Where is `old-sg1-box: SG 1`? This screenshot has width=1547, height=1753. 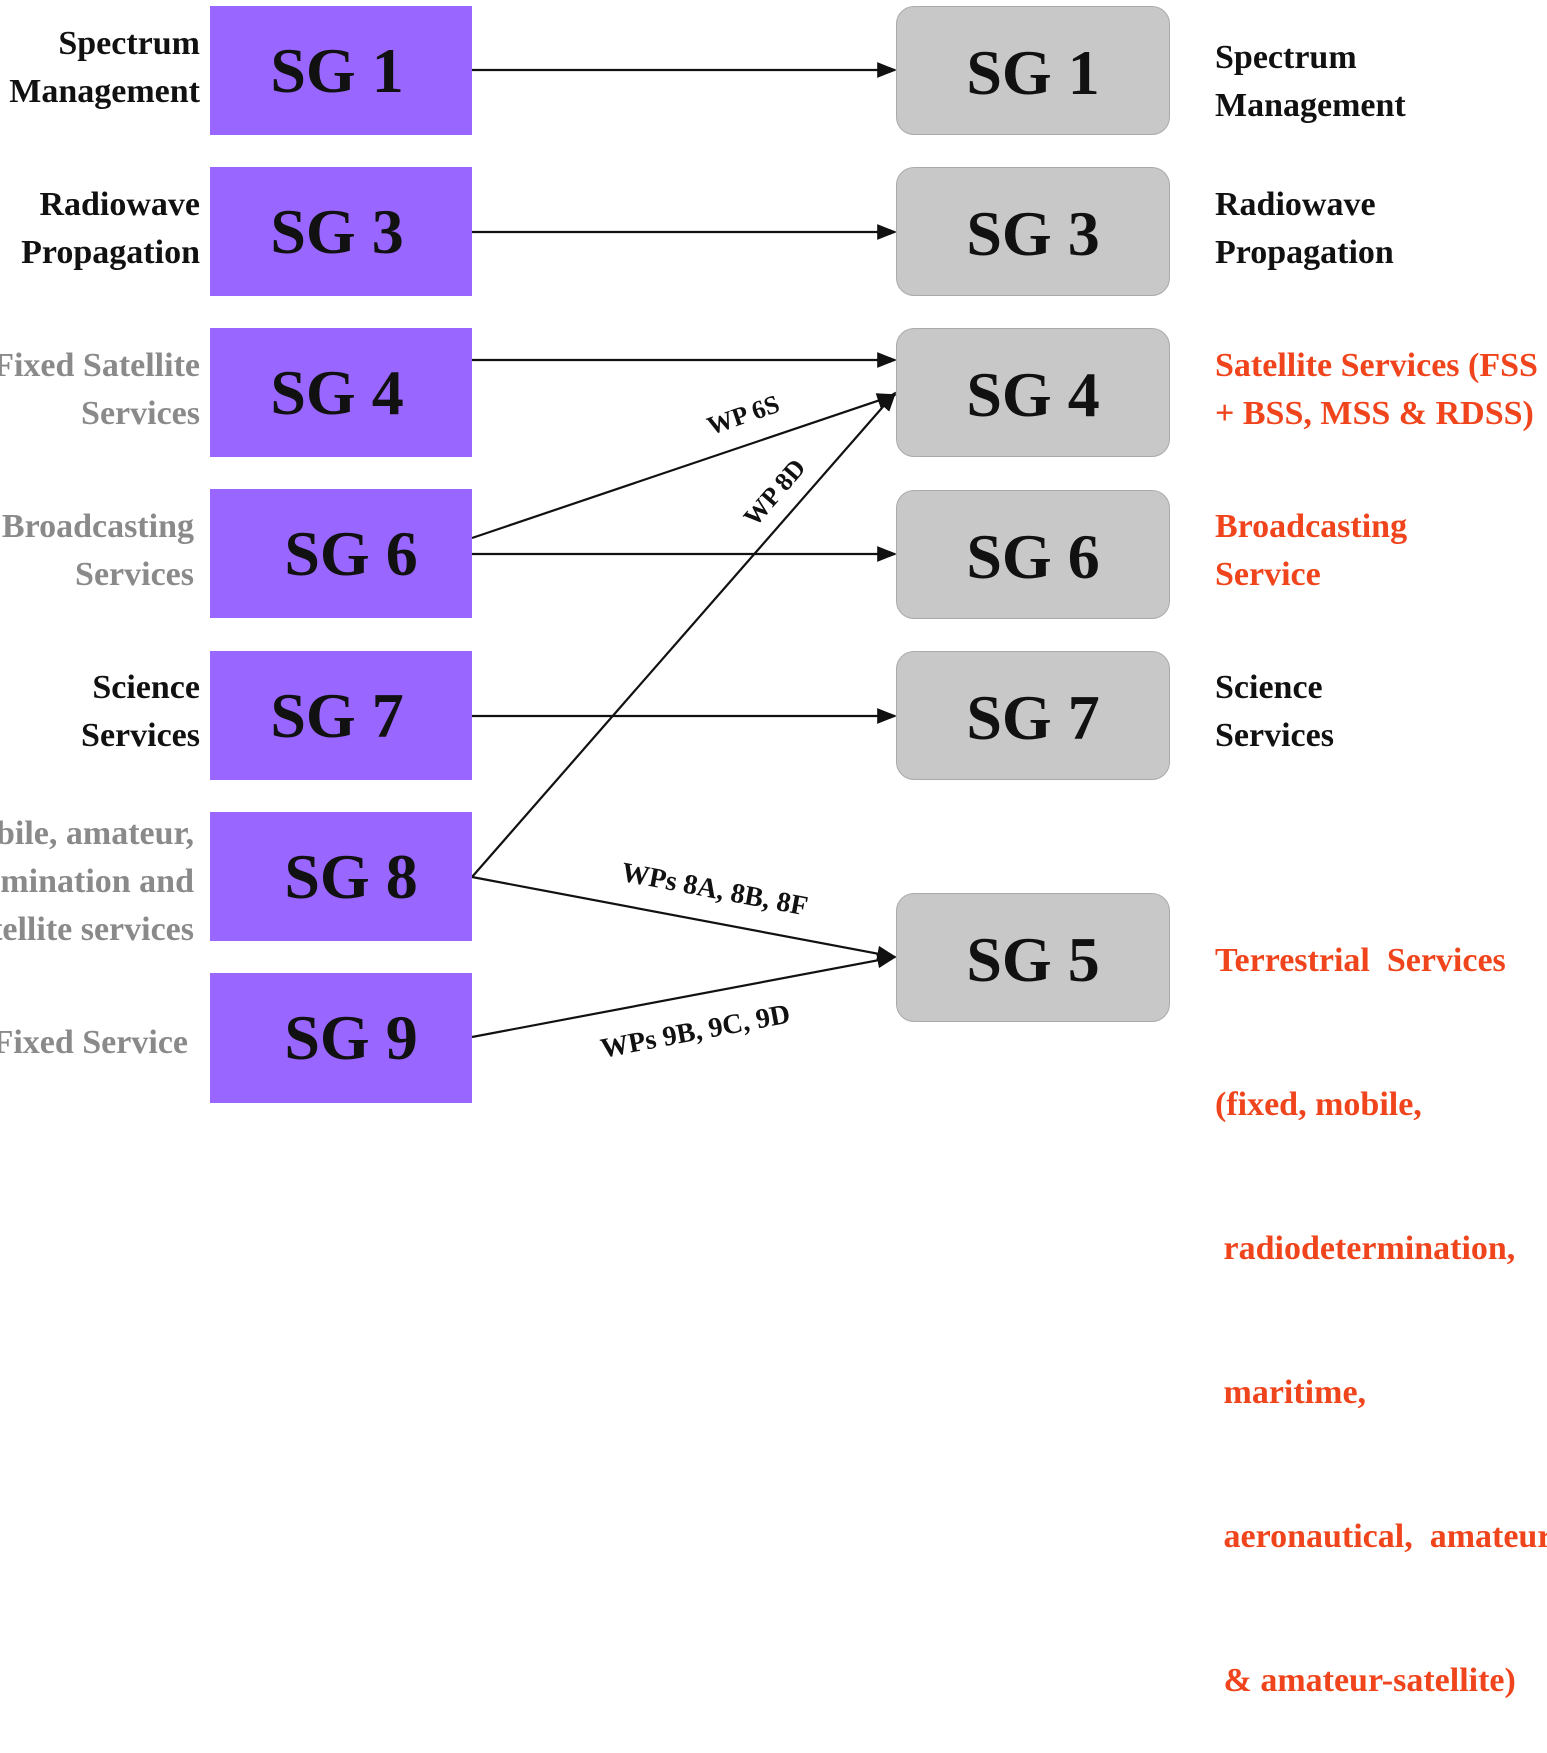
old-sg1-box: SG 1 is located at coordinates (341, 70).